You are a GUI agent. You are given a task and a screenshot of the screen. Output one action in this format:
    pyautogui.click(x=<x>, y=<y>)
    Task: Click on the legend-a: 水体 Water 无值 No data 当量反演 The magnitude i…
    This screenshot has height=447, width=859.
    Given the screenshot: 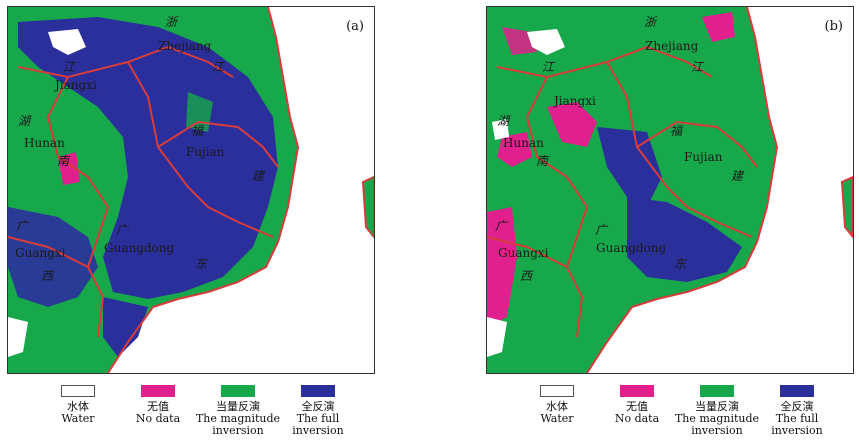 What is the action you would take?
    pyautogui.click(x=191, y=410)
    